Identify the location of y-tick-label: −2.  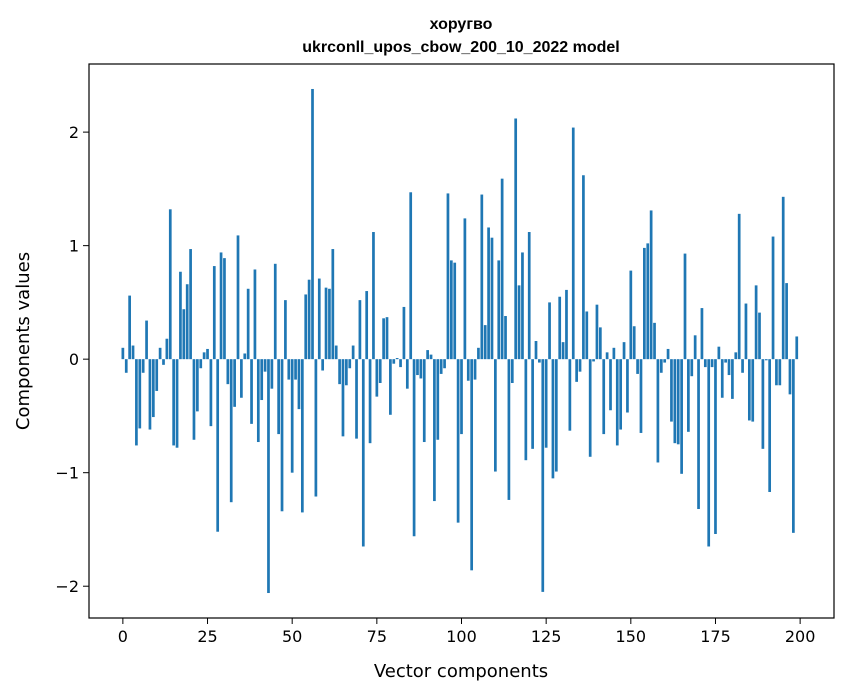
(67, 586).